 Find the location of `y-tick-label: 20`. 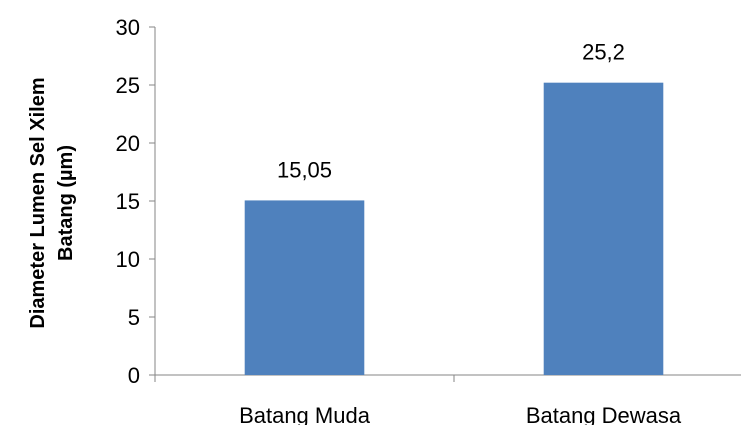

y-tick-label: 20 is located at coordinates (128, 143).